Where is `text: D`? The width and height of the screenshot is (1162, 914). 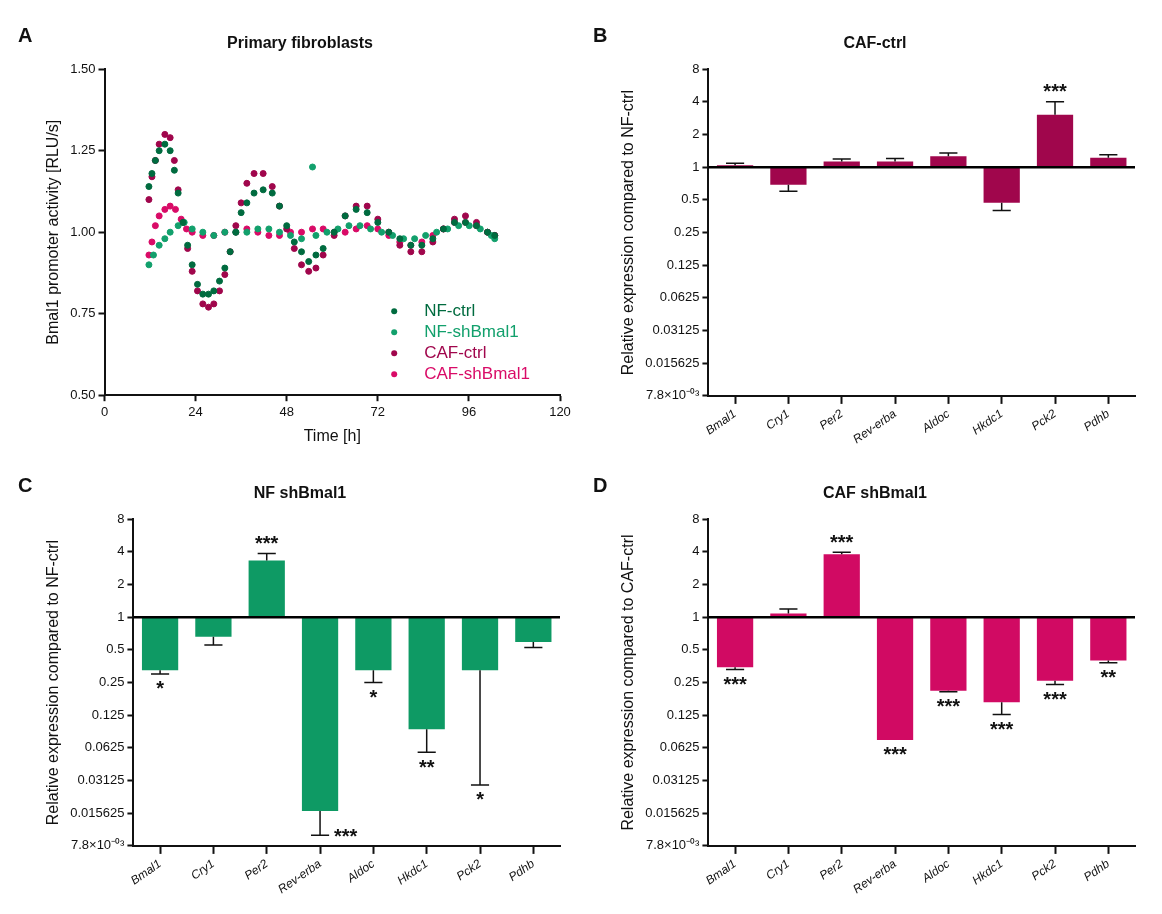 text: D is located at coordinates (600, 484).